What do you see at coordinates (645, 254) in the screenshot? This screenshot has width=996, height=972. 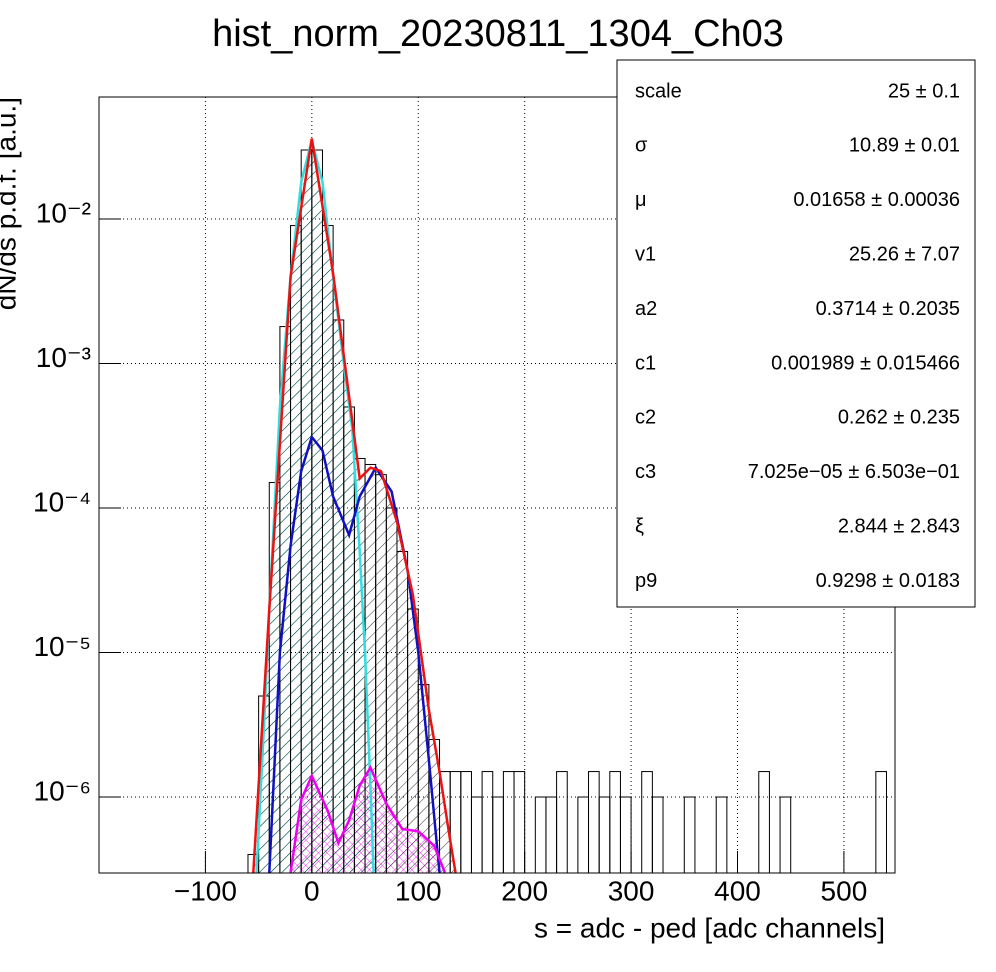 I see `stat-name: v1` at bounding box center [645, 254].